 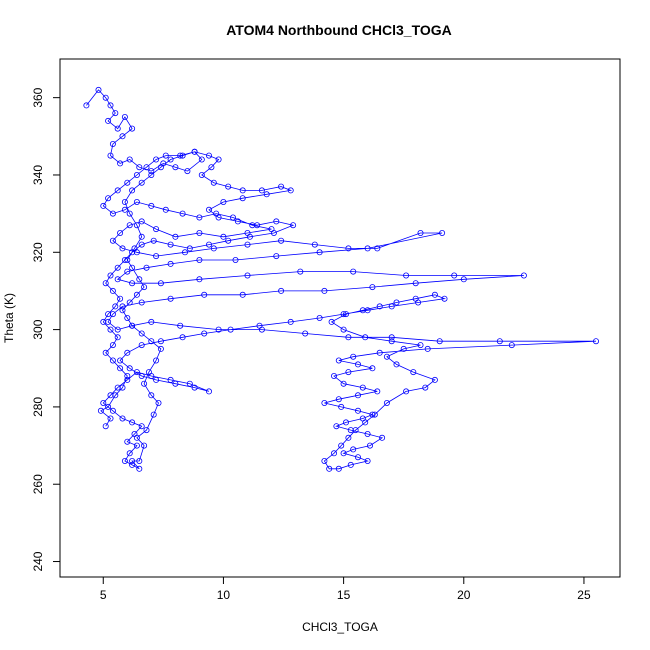 What do you see at coordinates (38, 561) in the screenshot?
I see `y-tick-label: 240` at bounding box center [38, 561].